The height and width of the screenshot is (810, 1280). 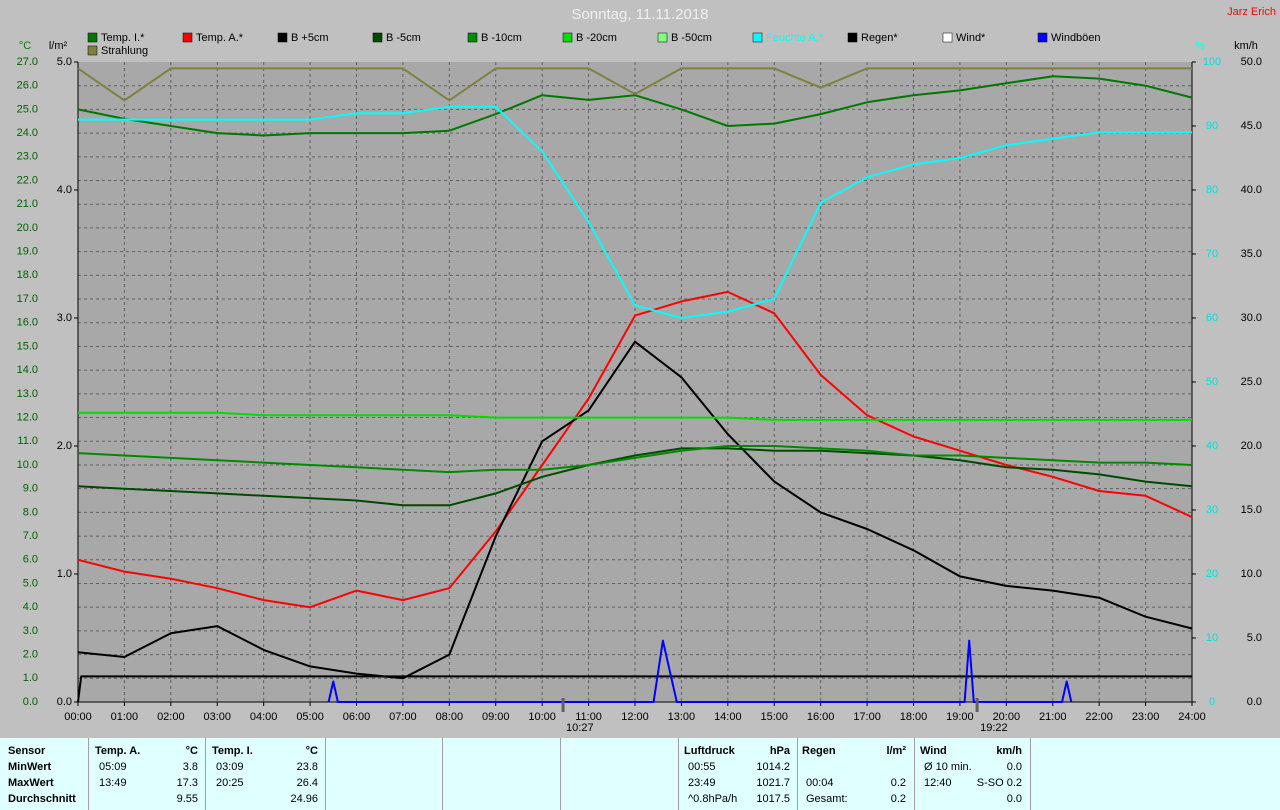 What do you see at coordinates (542, 717) in the screenshot?
I see `x-tick-label: 10:00` at bounding box center [542, 717].